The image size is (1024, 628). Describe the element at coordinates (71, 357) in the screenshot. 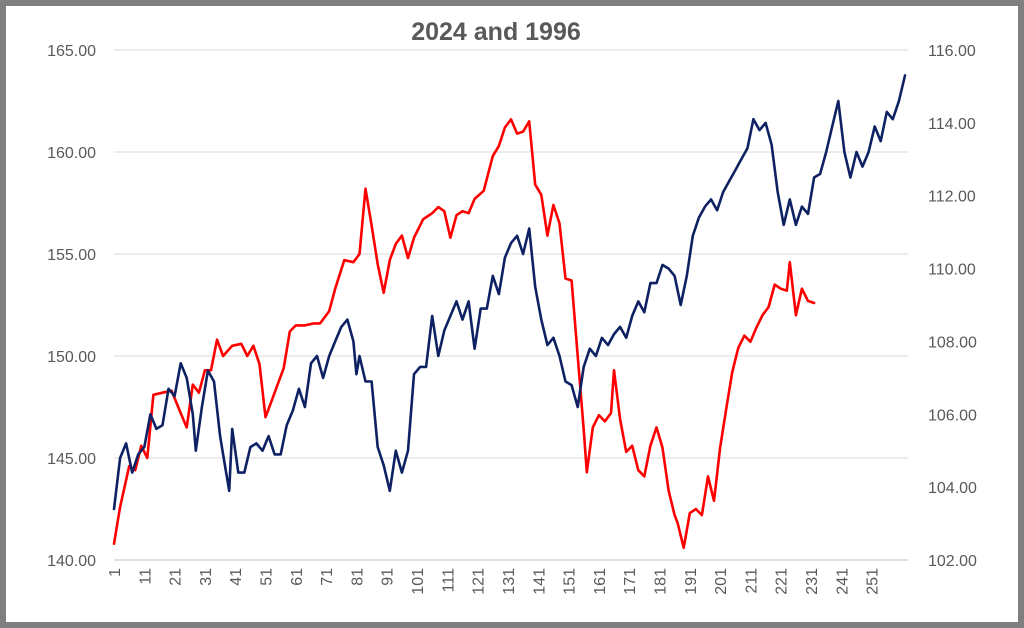

I see `left-tick-label: 150.00` at that location.